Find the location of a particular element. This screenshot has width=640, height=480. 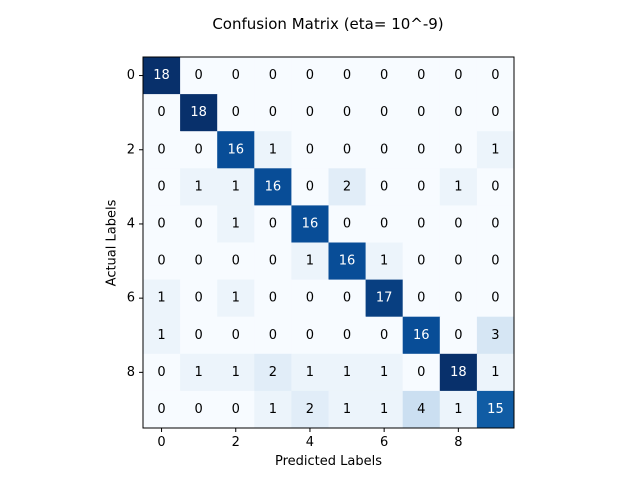

x-tick-label: 0 is located at coordinates (161, 442).